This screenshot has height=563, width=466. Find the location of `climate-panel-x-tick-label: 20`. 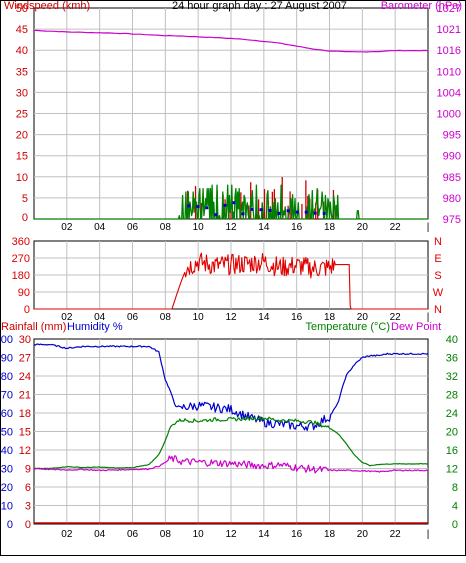

climate-panel-x-tick-label: 20 is located at coordinates (363, 534).